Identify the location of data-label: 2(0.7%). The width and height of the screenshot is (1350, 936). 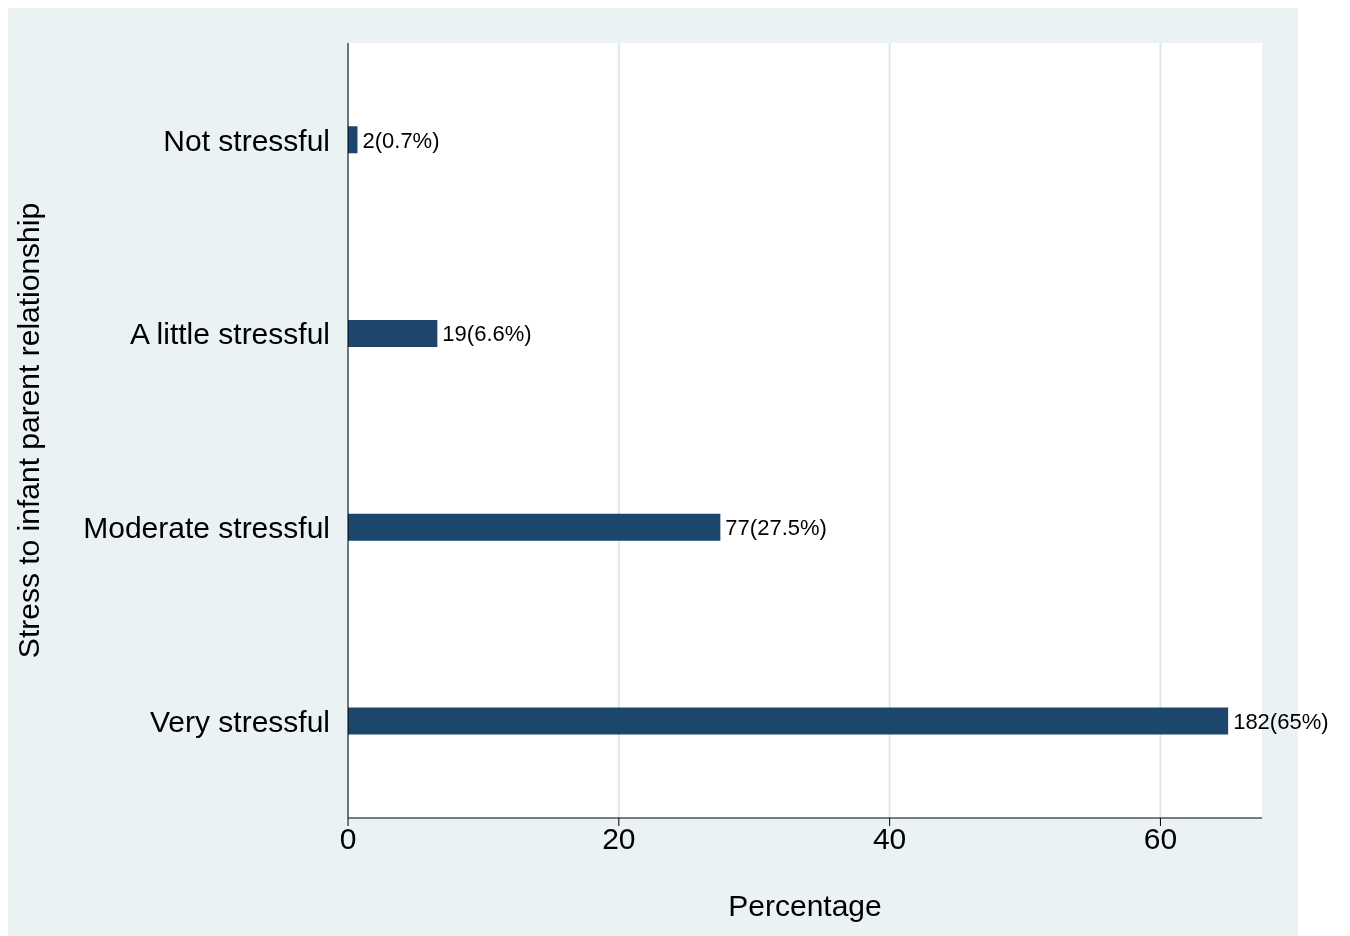
(401, 140).